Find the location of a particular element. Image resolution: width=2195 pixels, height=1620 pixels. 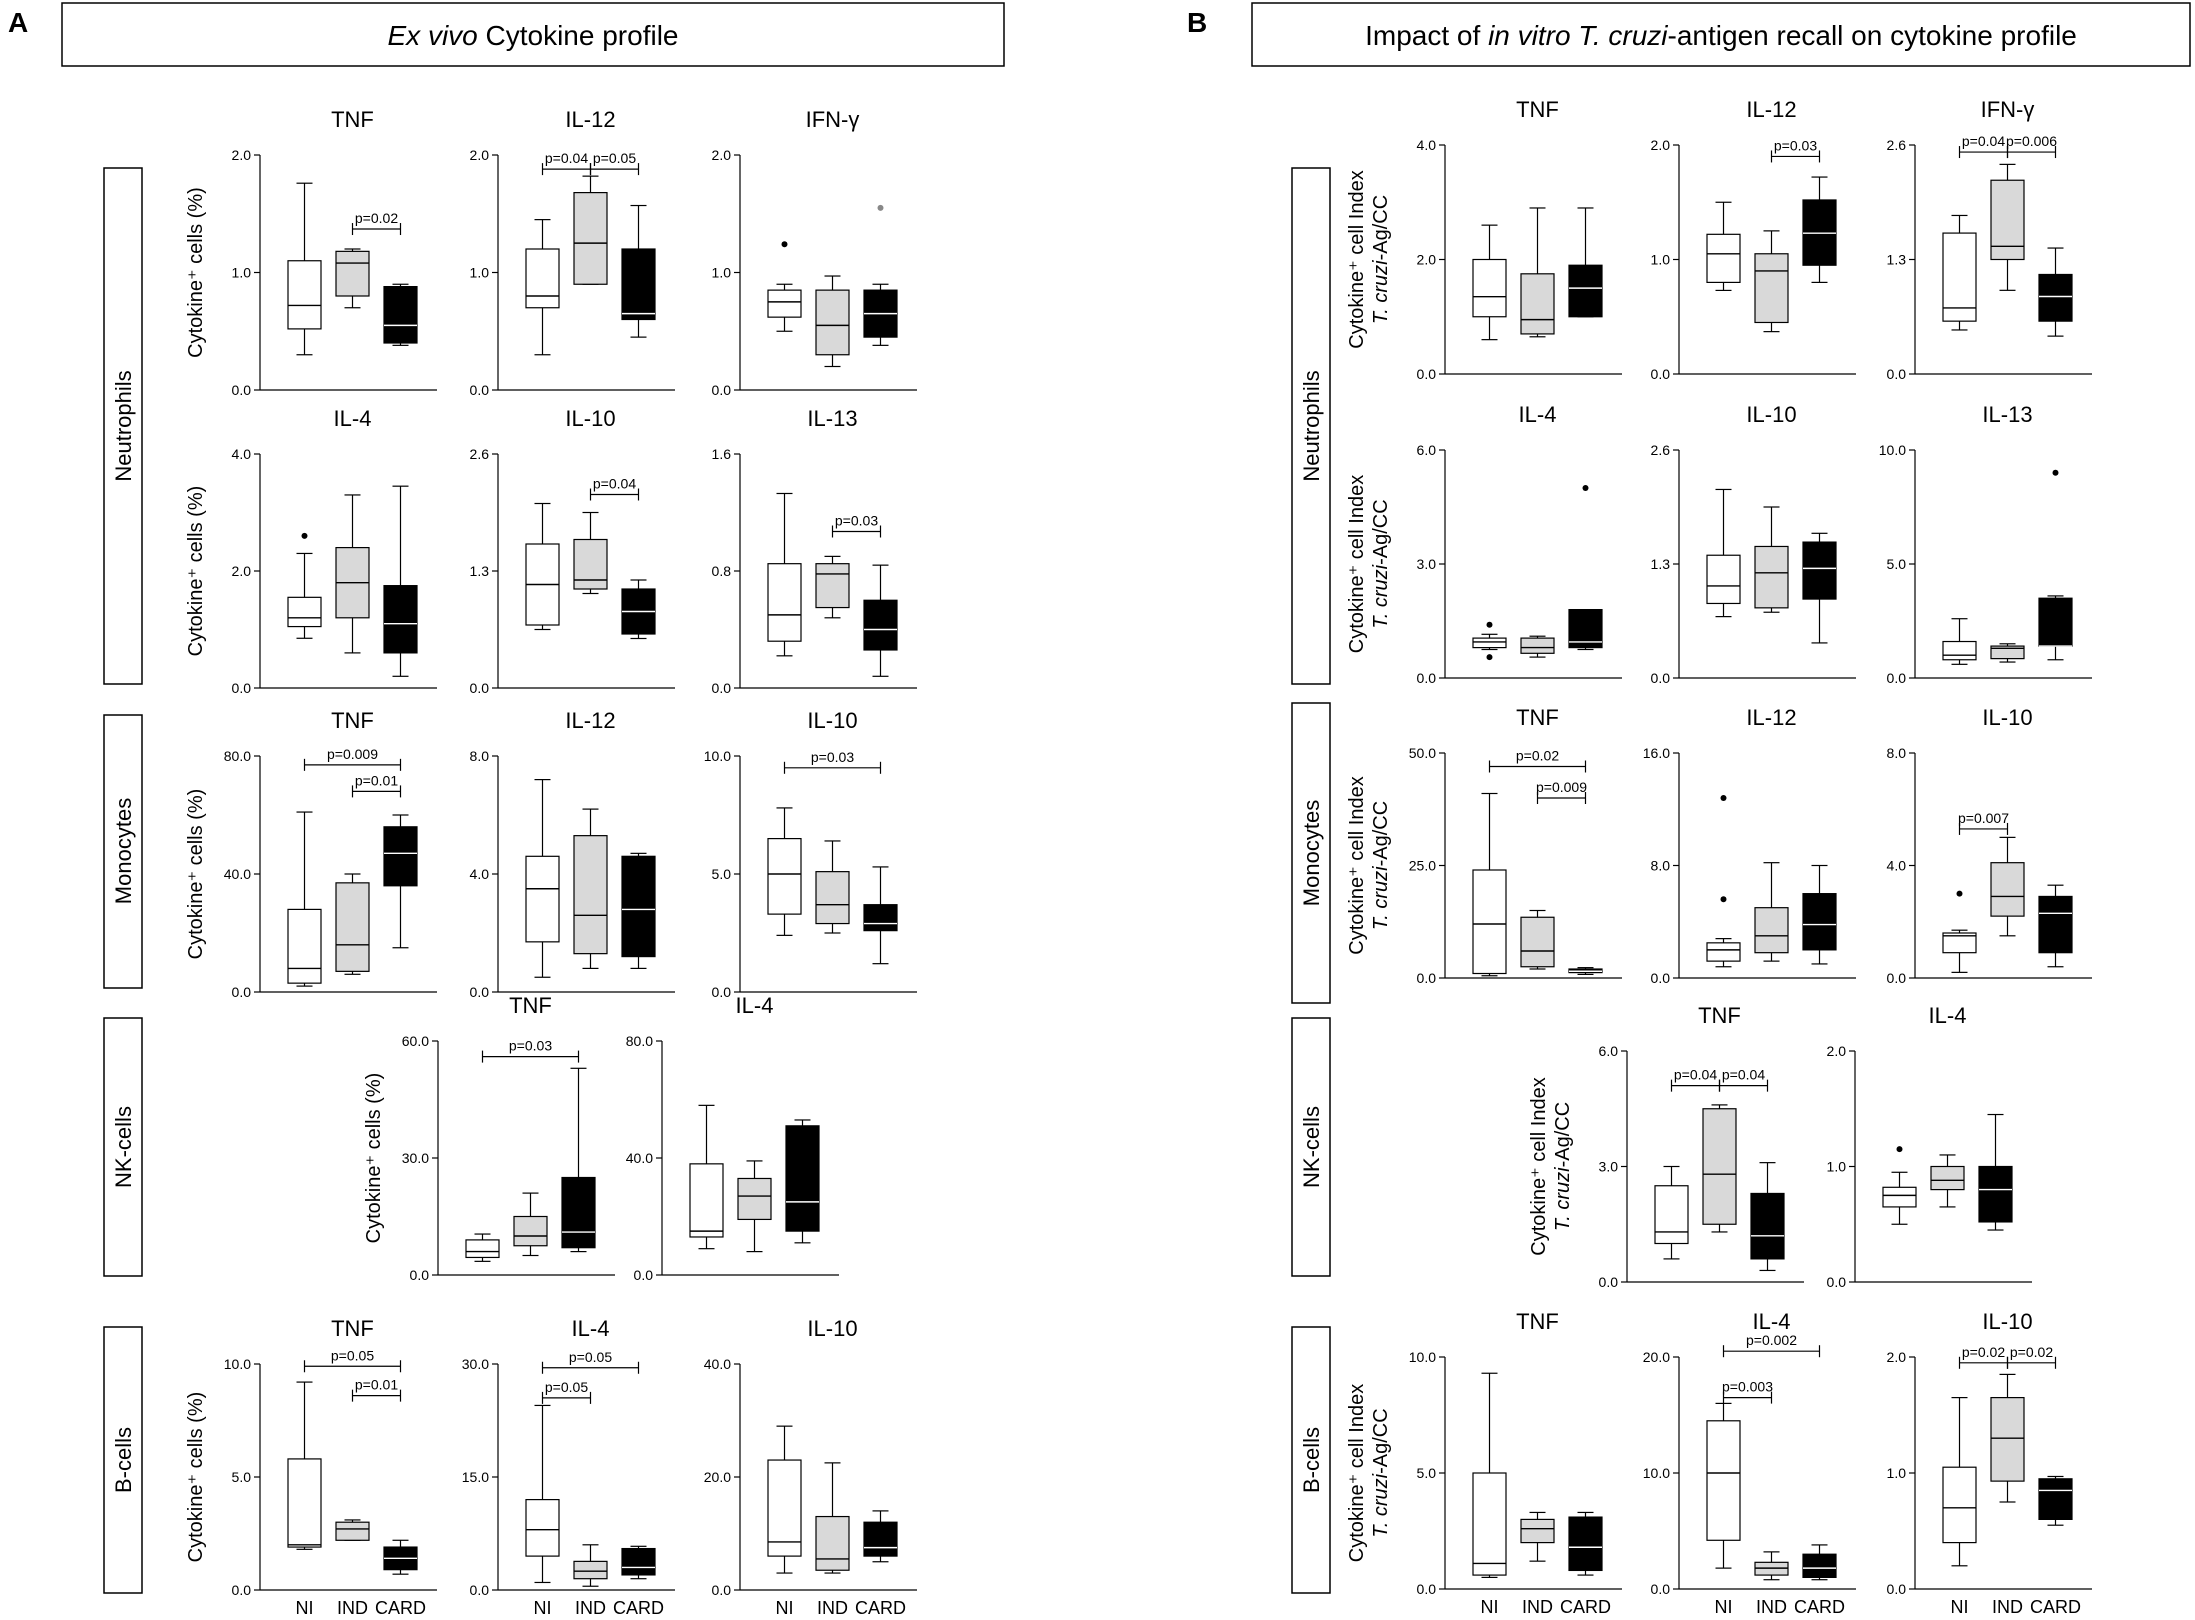

y-axis-label-italic: T. cruzi is located at coordinates (1381, 596).